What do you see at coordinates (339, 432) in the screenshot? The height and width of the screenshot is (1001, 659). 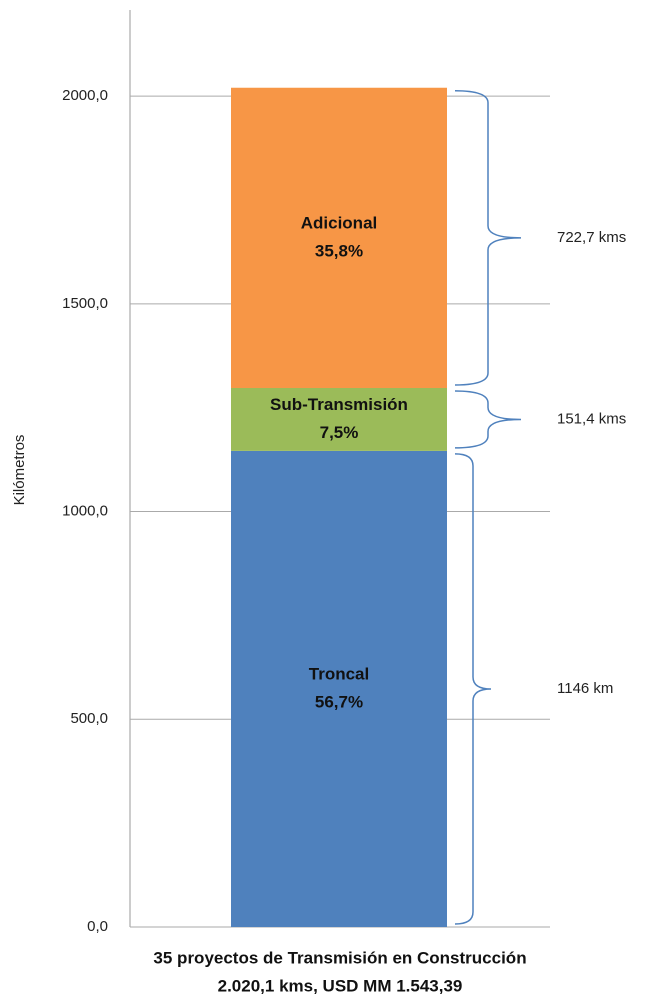 I see `segment-share: 7,5%` at bounding box center [339, 432].